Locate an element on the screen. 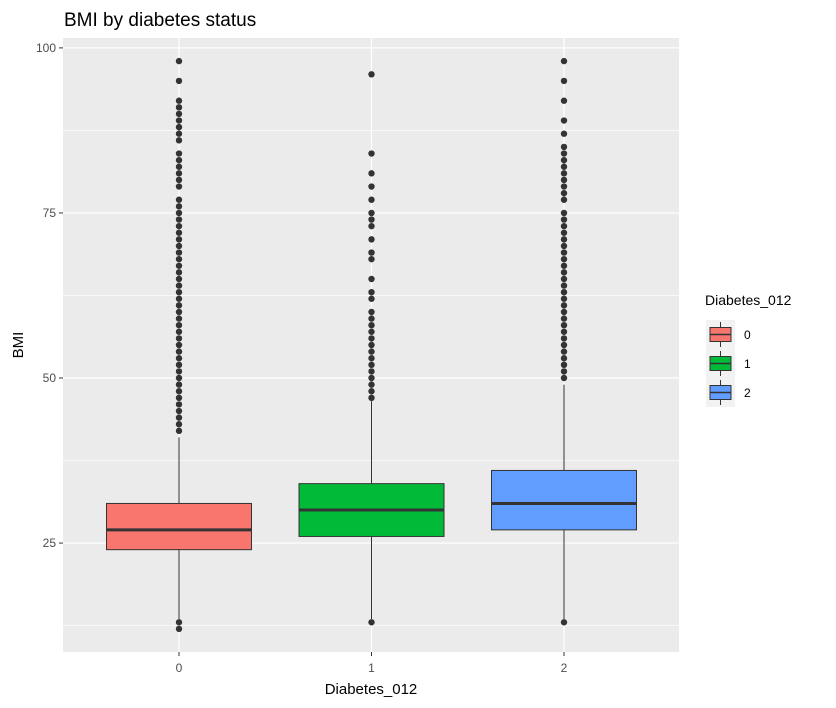 The image size is (836, 708). chart-title: BMI by diabetes status is located at coordinates (160, 20).